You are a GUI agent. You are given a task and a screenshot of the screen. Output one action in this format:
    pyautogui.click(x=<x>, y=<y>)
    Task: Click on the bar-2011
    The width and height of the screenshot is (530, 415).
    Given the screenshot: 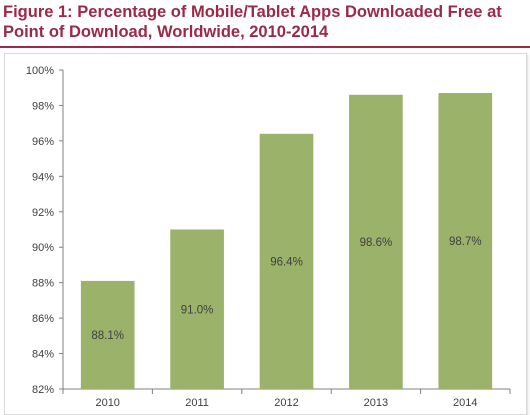 What is the action you would take?
    pyautogui.click(x=197, y=309)
    